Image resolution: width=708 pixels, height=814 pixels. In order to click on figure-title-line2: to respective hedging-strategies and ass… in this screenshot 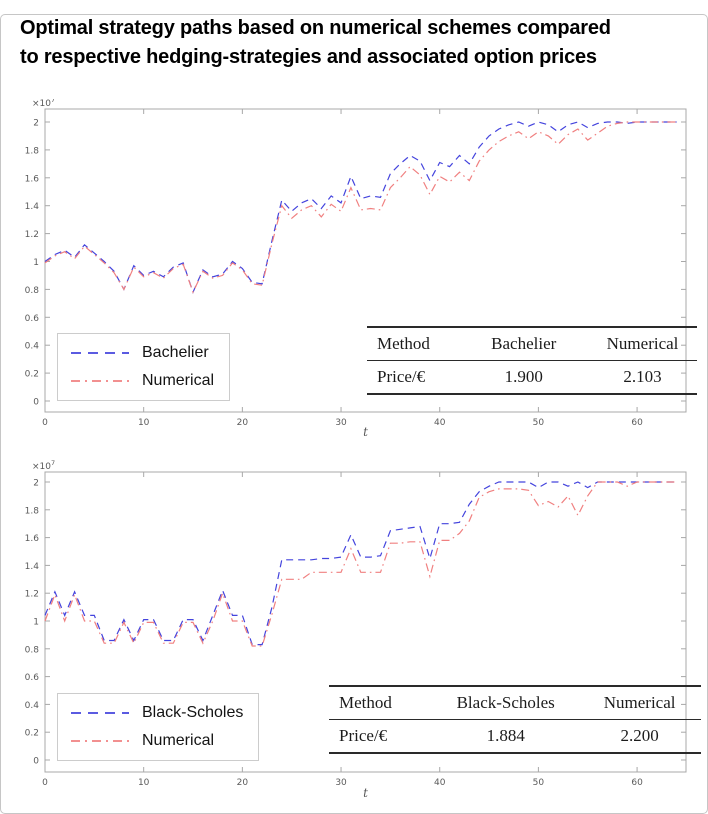, I will do `click(308, 57)`.